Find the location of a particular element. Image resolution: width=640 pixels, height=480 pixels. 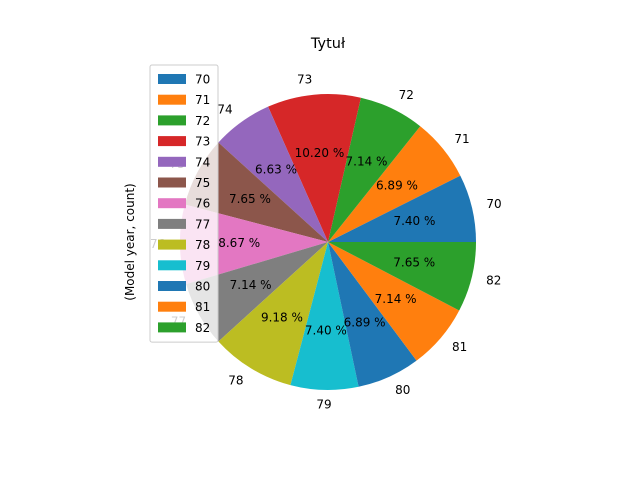

slice-label-79: 79 is located at coordinates (323, 404).